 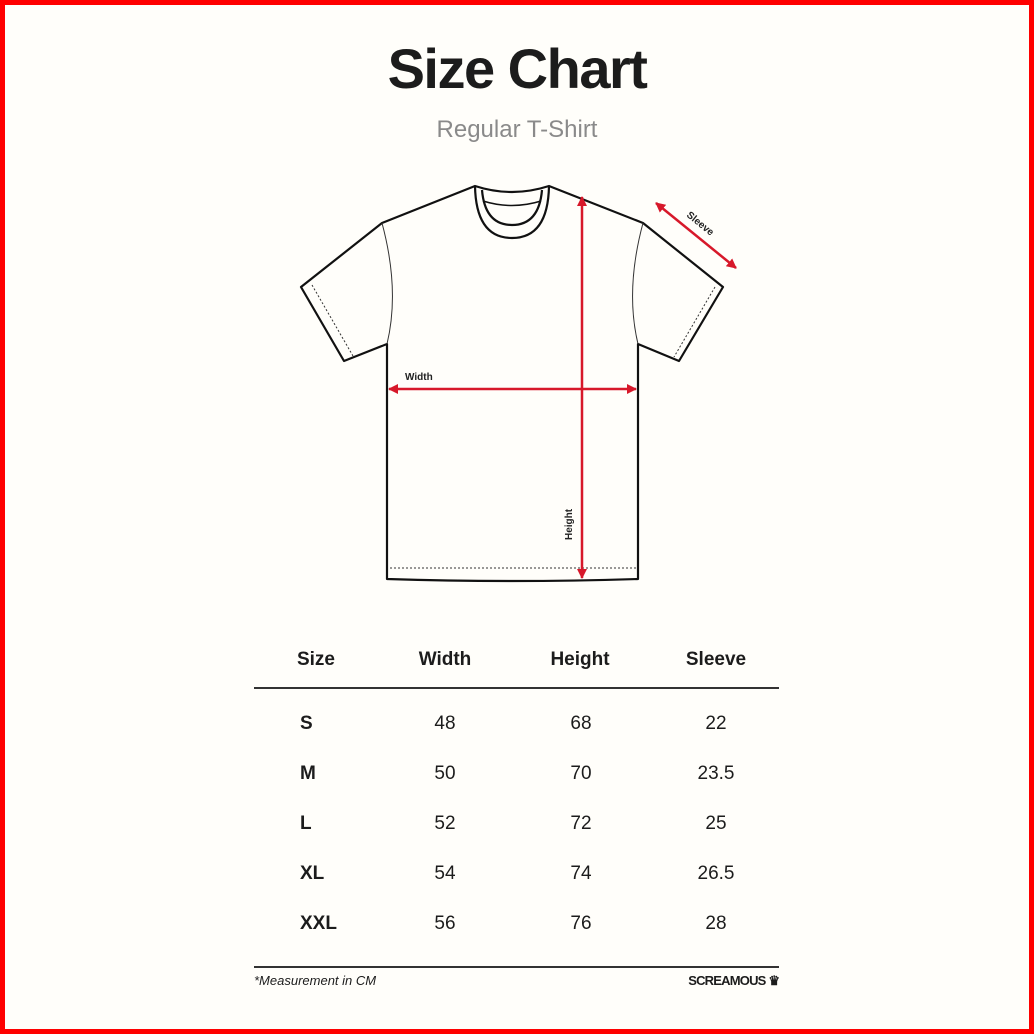 I want to click on sleeve-cell: 26.5, so click(x=716, y=873).